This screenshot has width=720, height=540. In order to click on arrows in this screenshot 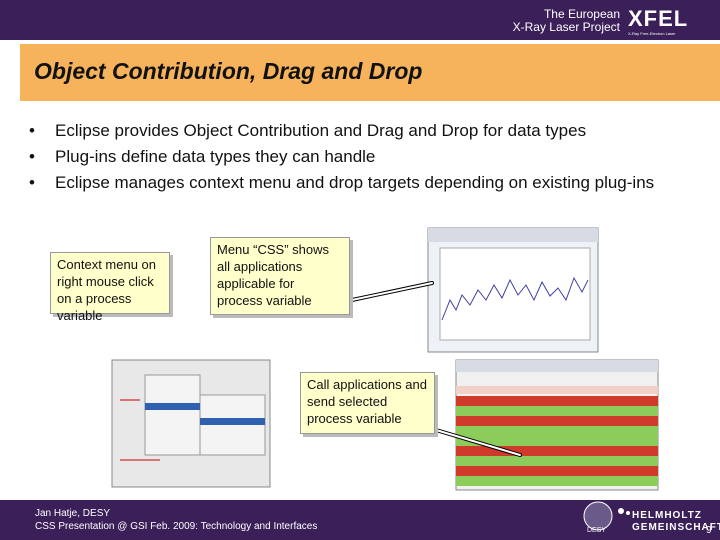, I will do `click(436, 369)`.